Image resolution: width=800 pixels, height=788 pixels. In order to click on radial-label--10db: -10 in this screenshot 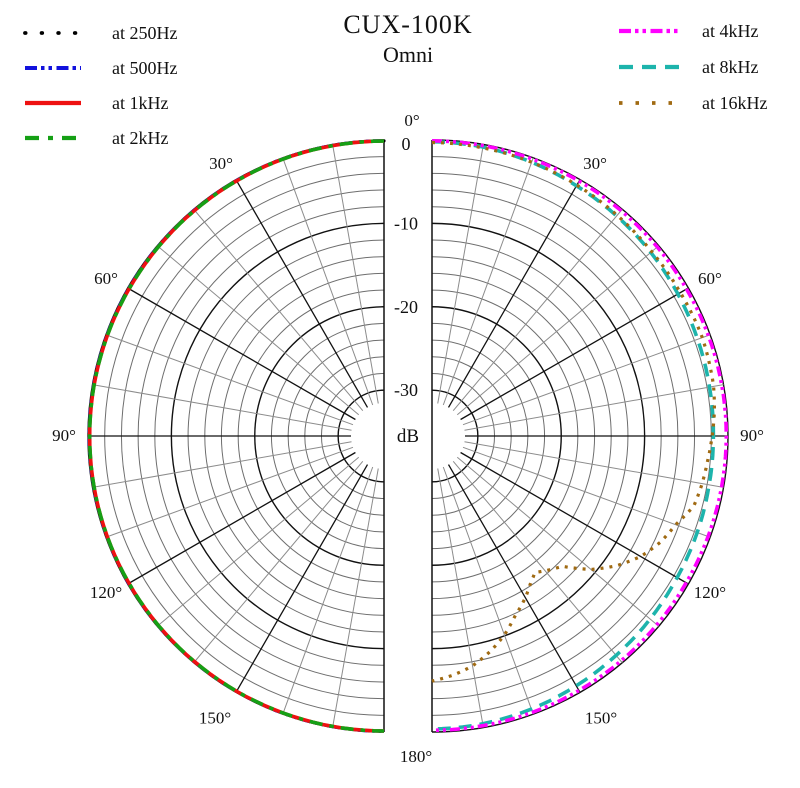, I will do `click(406, 223)`.